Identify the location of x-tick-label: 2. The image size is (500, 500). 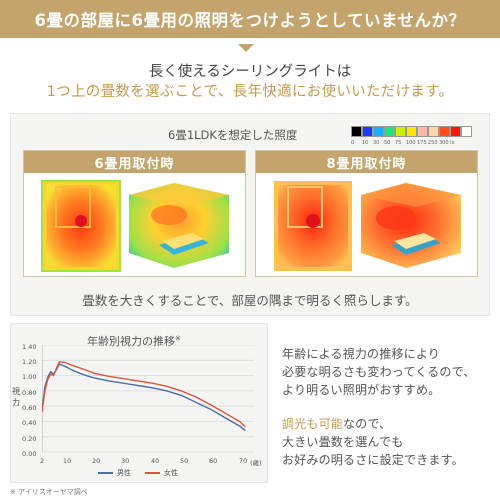
(42, 461).